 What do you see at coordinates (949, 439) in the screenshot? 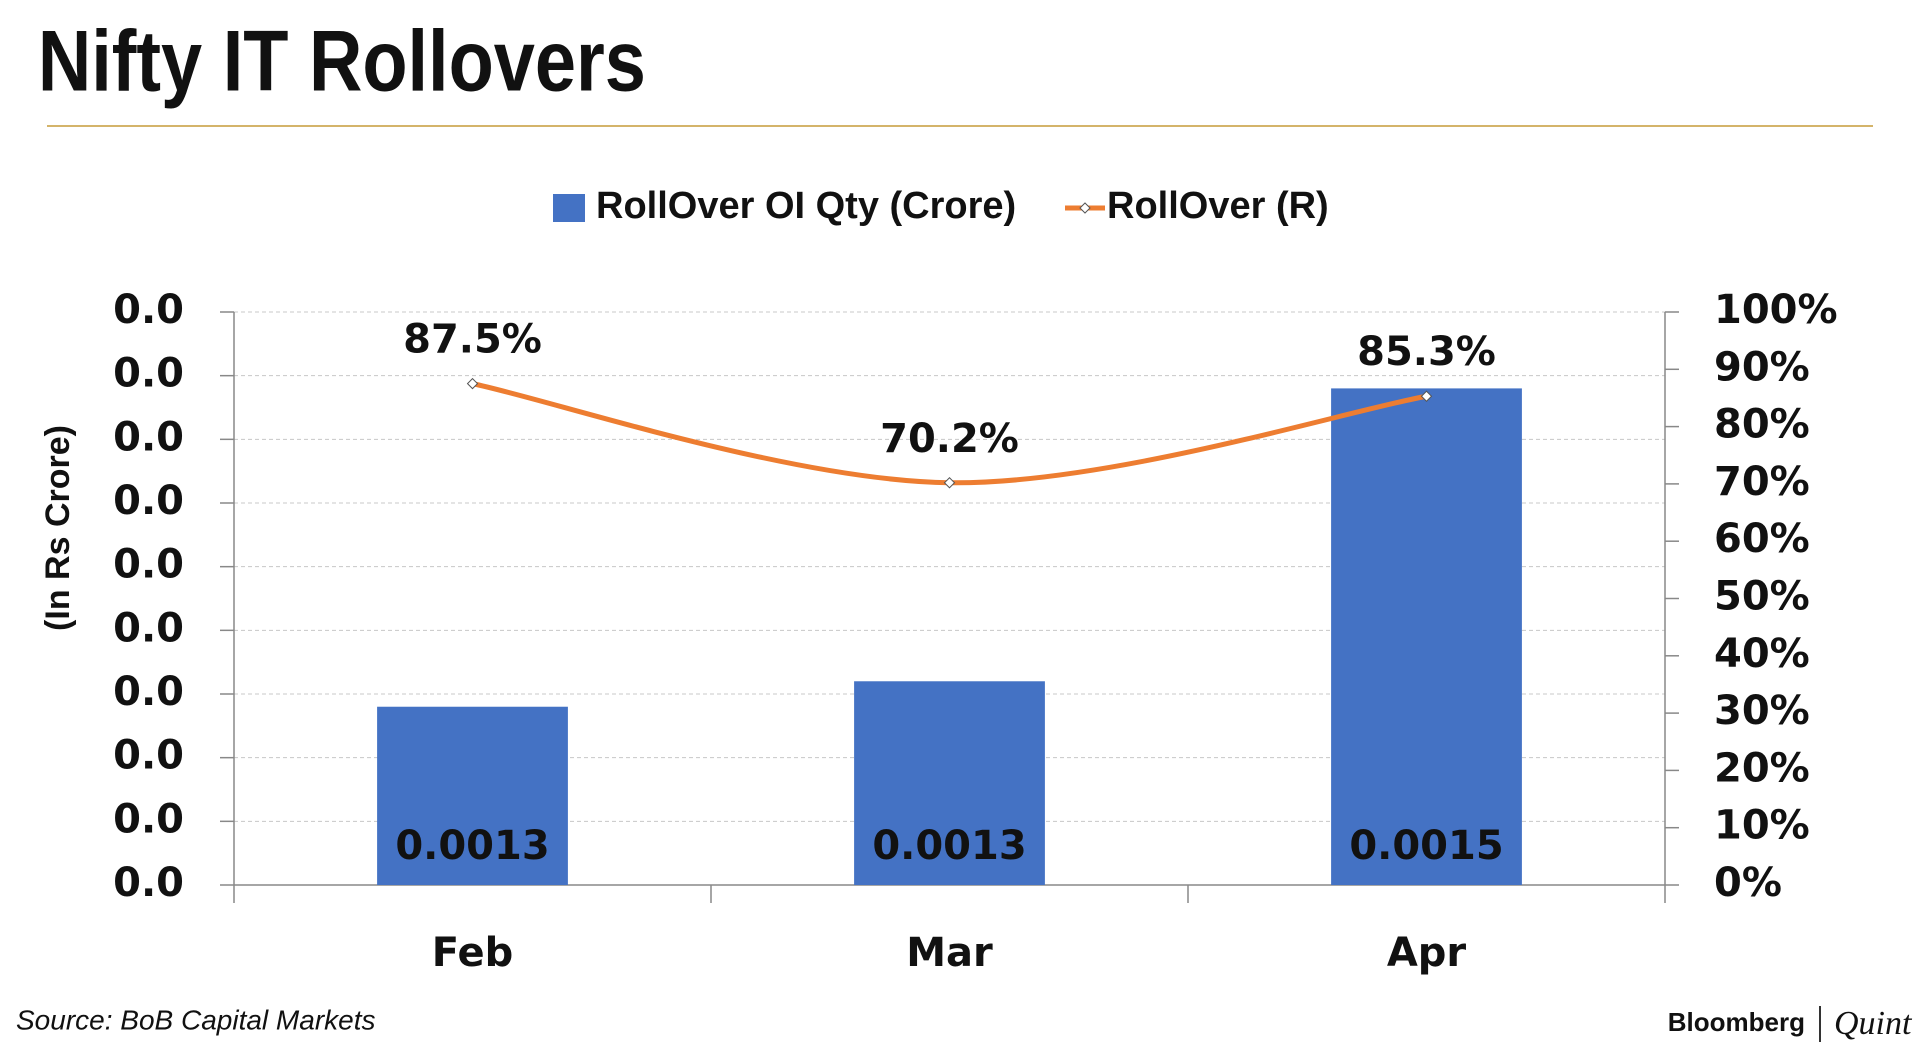
I see `line-value-label: 70.2%` at bounding box center [949, 439].